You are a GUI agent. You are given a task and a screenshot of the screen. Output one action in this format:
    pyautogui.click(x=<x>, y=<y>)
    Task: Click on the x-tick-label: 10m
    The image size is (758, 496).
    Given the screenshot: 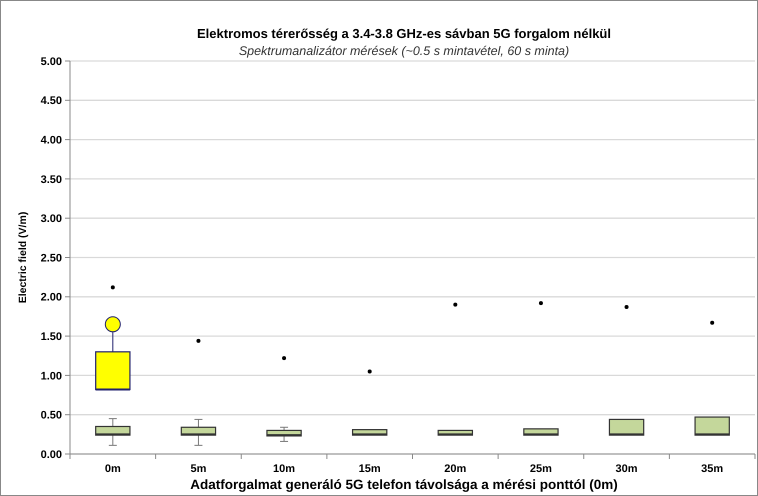 What is the action you would take?
    pyautogui.click(x=284, y=469)
    